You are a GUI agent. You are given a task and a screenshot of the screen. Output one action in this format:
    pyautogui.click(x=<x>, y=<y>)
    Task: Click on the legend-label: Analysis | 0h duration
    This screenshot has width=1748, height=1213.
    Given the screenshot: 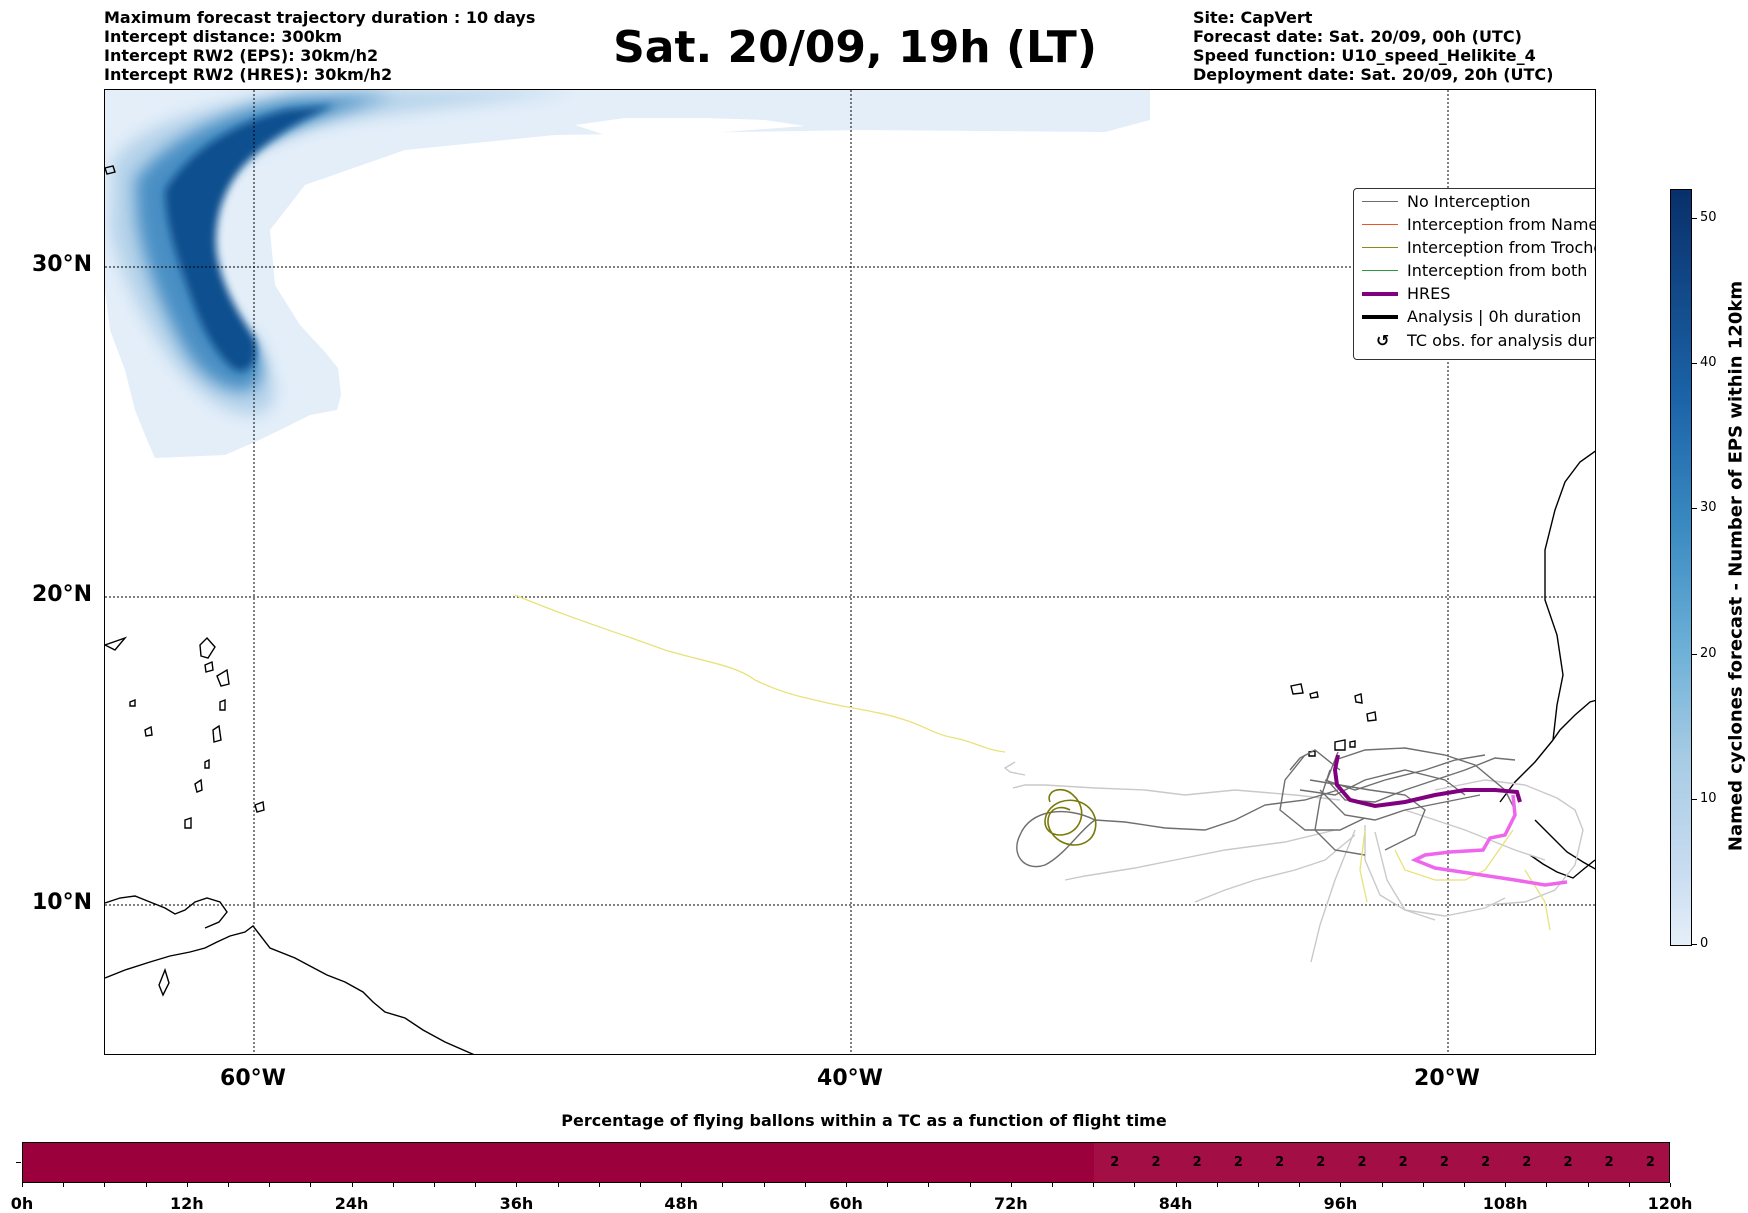 What is the action you would take?
    pyautogui.click(x=1494, y=316)
    